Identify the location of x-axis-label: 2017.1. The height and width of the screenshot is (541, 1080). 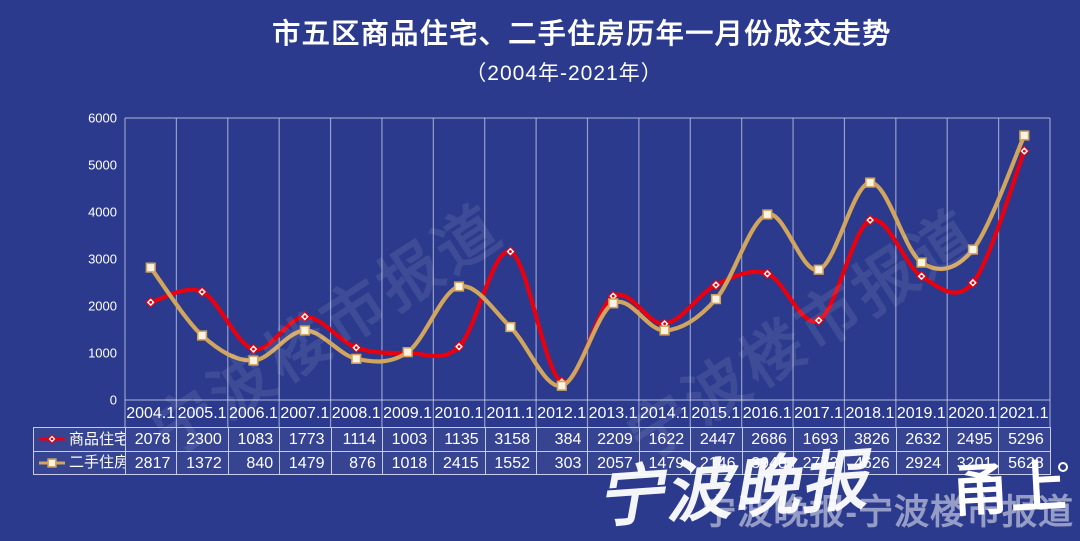
(819, 413).